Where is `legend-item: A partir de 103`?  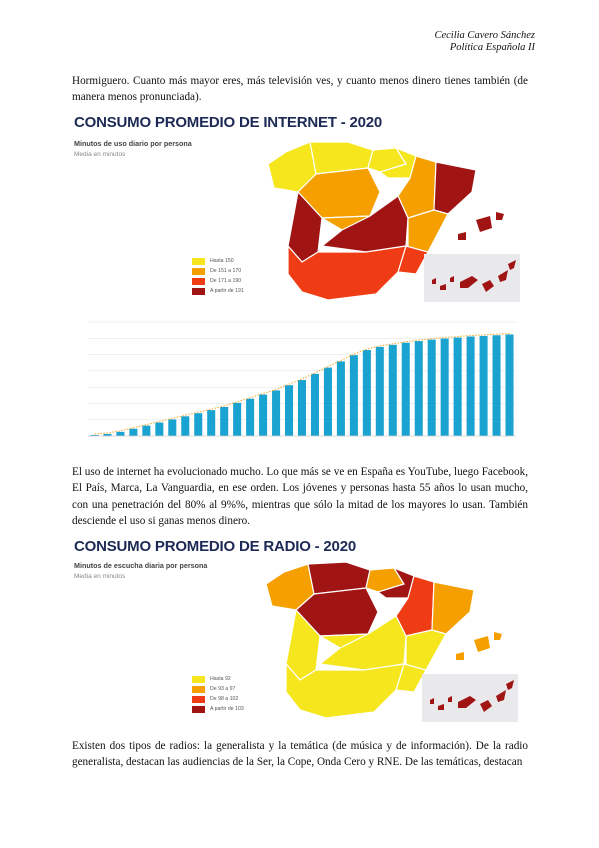
legend-item: A partir de 103 is located at coordinates (218, 709).